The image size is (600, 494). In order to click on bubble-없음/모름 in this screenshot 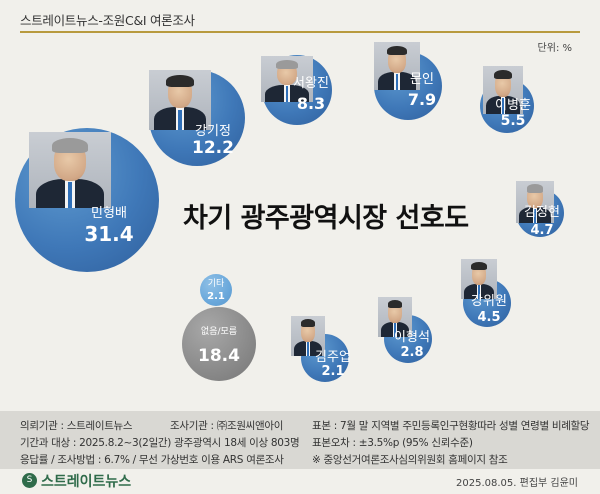, I will do `click(219, 344)`.